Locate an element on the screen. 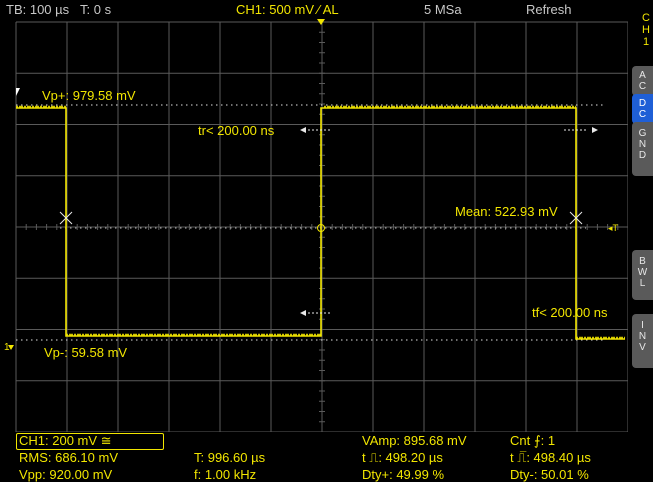  fall-cursor-right-arrow is located at coordinates (595, 130).